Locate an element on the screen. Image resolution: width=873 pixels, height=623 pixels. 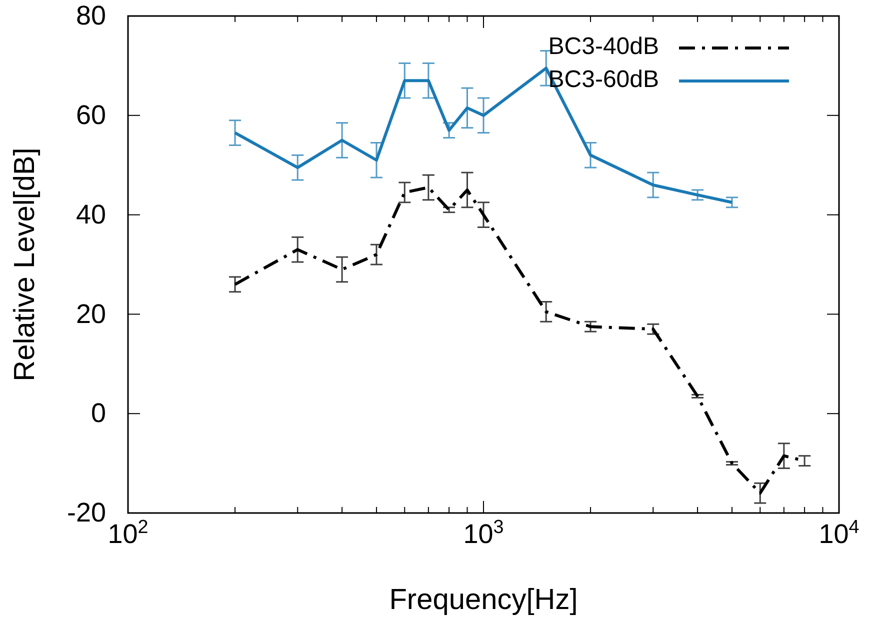
y-tick-label: 40 is located at coordinates (91, 214).